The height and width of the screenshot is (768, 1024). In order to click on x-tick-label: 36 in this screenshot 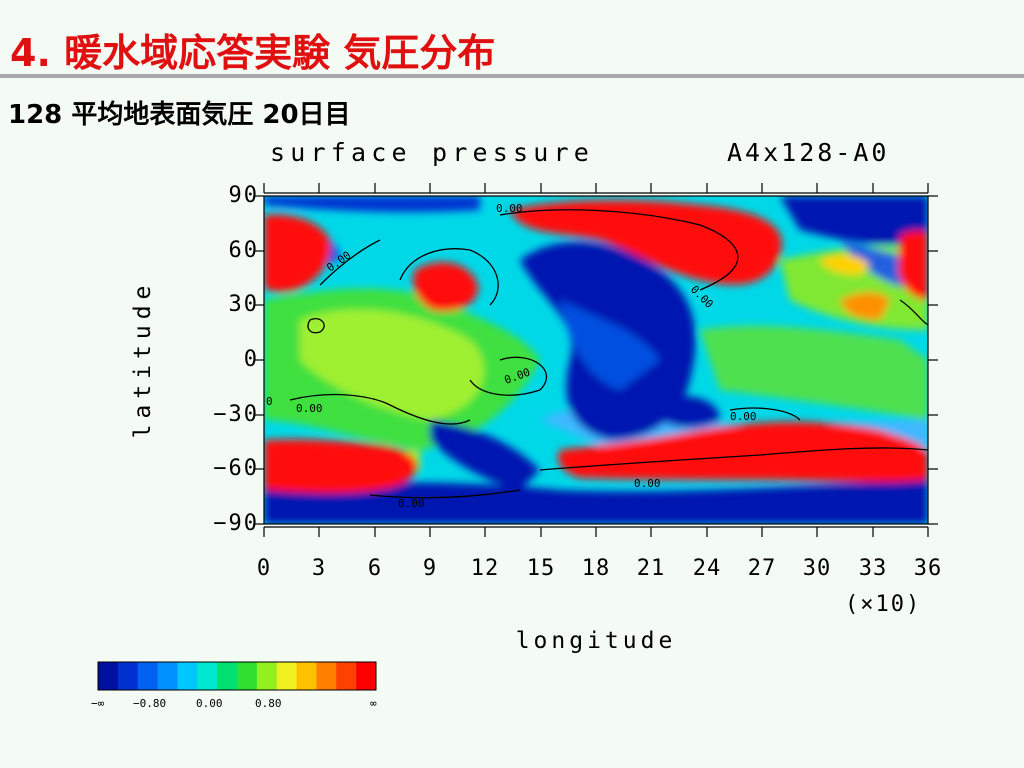, I will do `click(928, 568)`.